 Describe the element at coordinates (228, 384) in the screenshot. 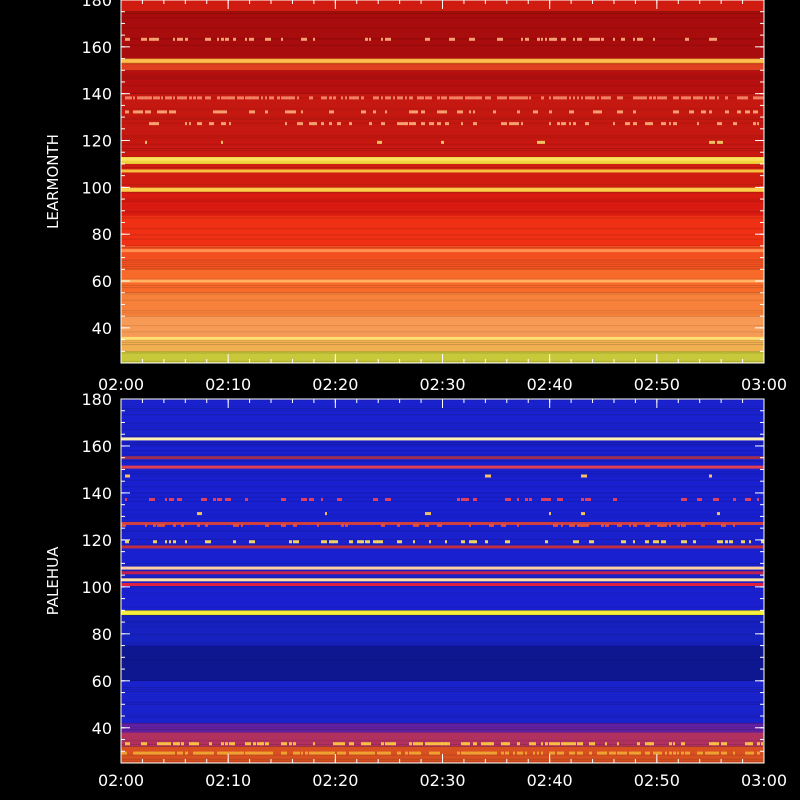

I see `x-tick-label: 02:10` at that location.